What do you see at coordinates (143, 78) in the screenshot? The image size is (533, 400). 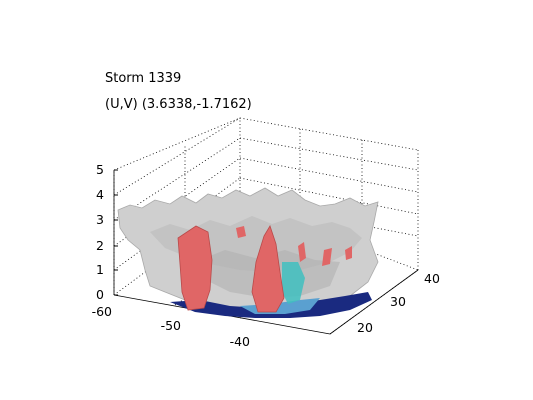 I see `chart-title: Storm 1339` at bounding box center [143, 78].